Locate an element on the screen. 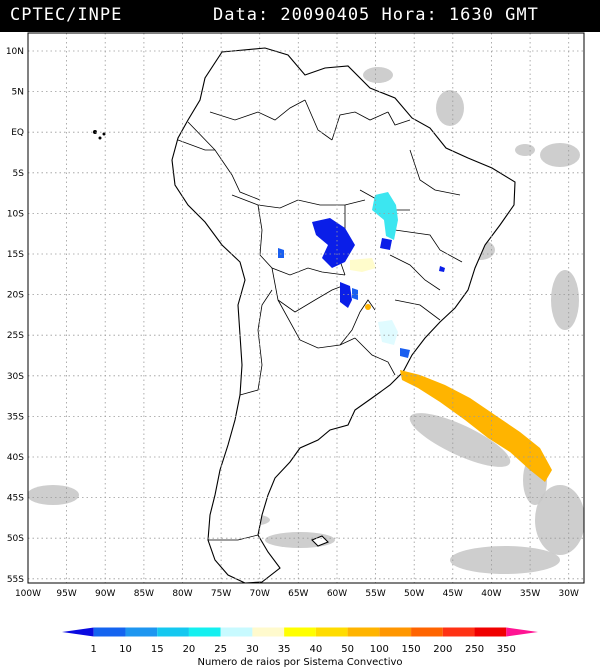 The height and width of the screenshot is (670, 600). legend-tick-label: 20 is located at coordinates (189, 649).